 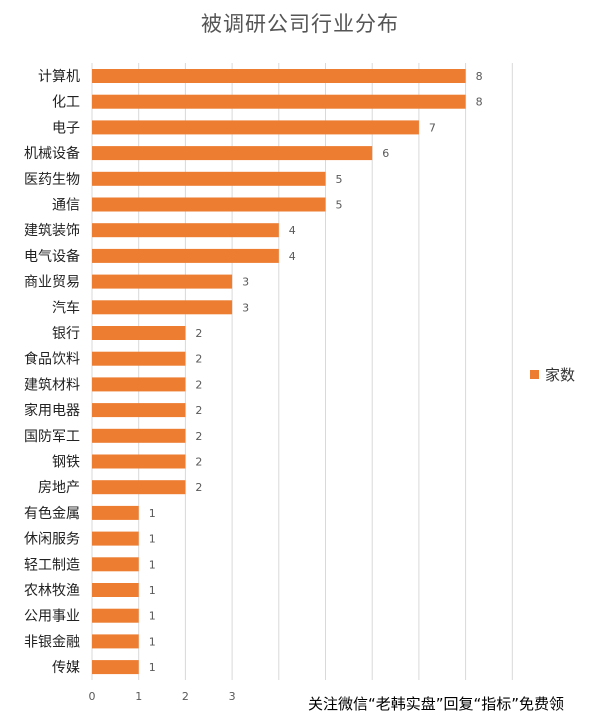 What do you see at coordinates (52, 231) in the screenshot?
I see `category-label: 建筑装饰` at bounding box center [52, 231].